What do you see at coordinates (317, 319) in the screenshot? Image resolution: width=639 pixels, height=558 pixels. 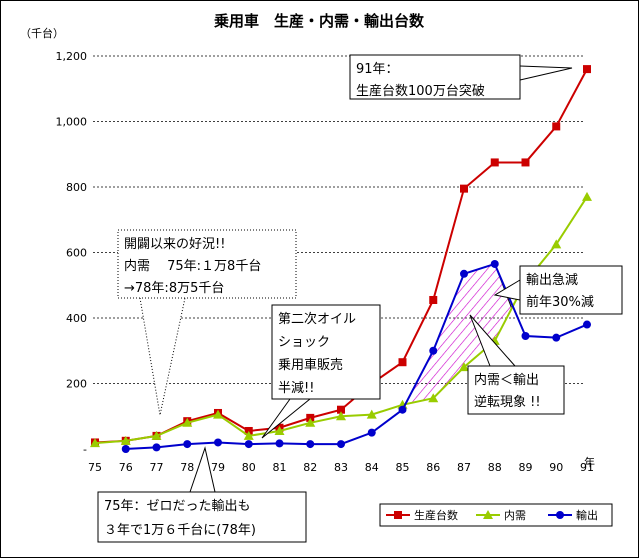 I see `callout-text: 第二次オイル` at bounding box center [317, 319].